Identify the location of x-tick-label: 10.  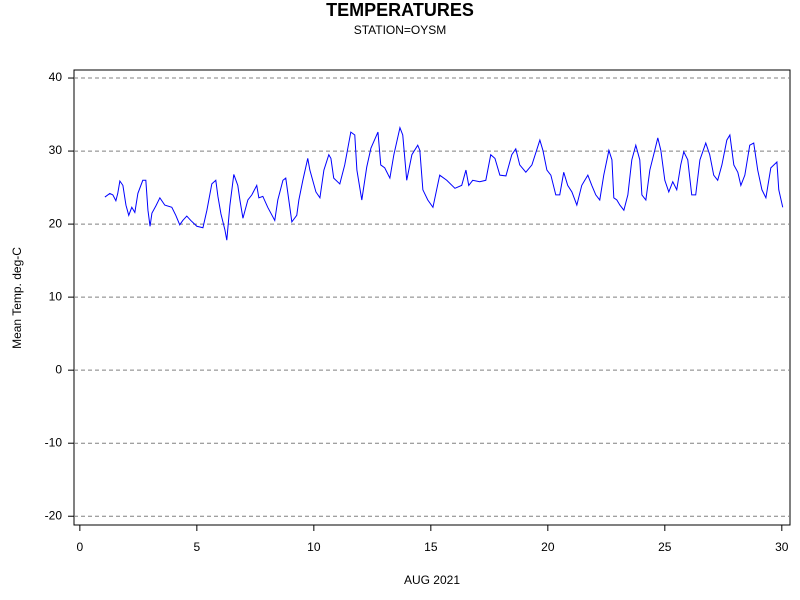
(314, 547).